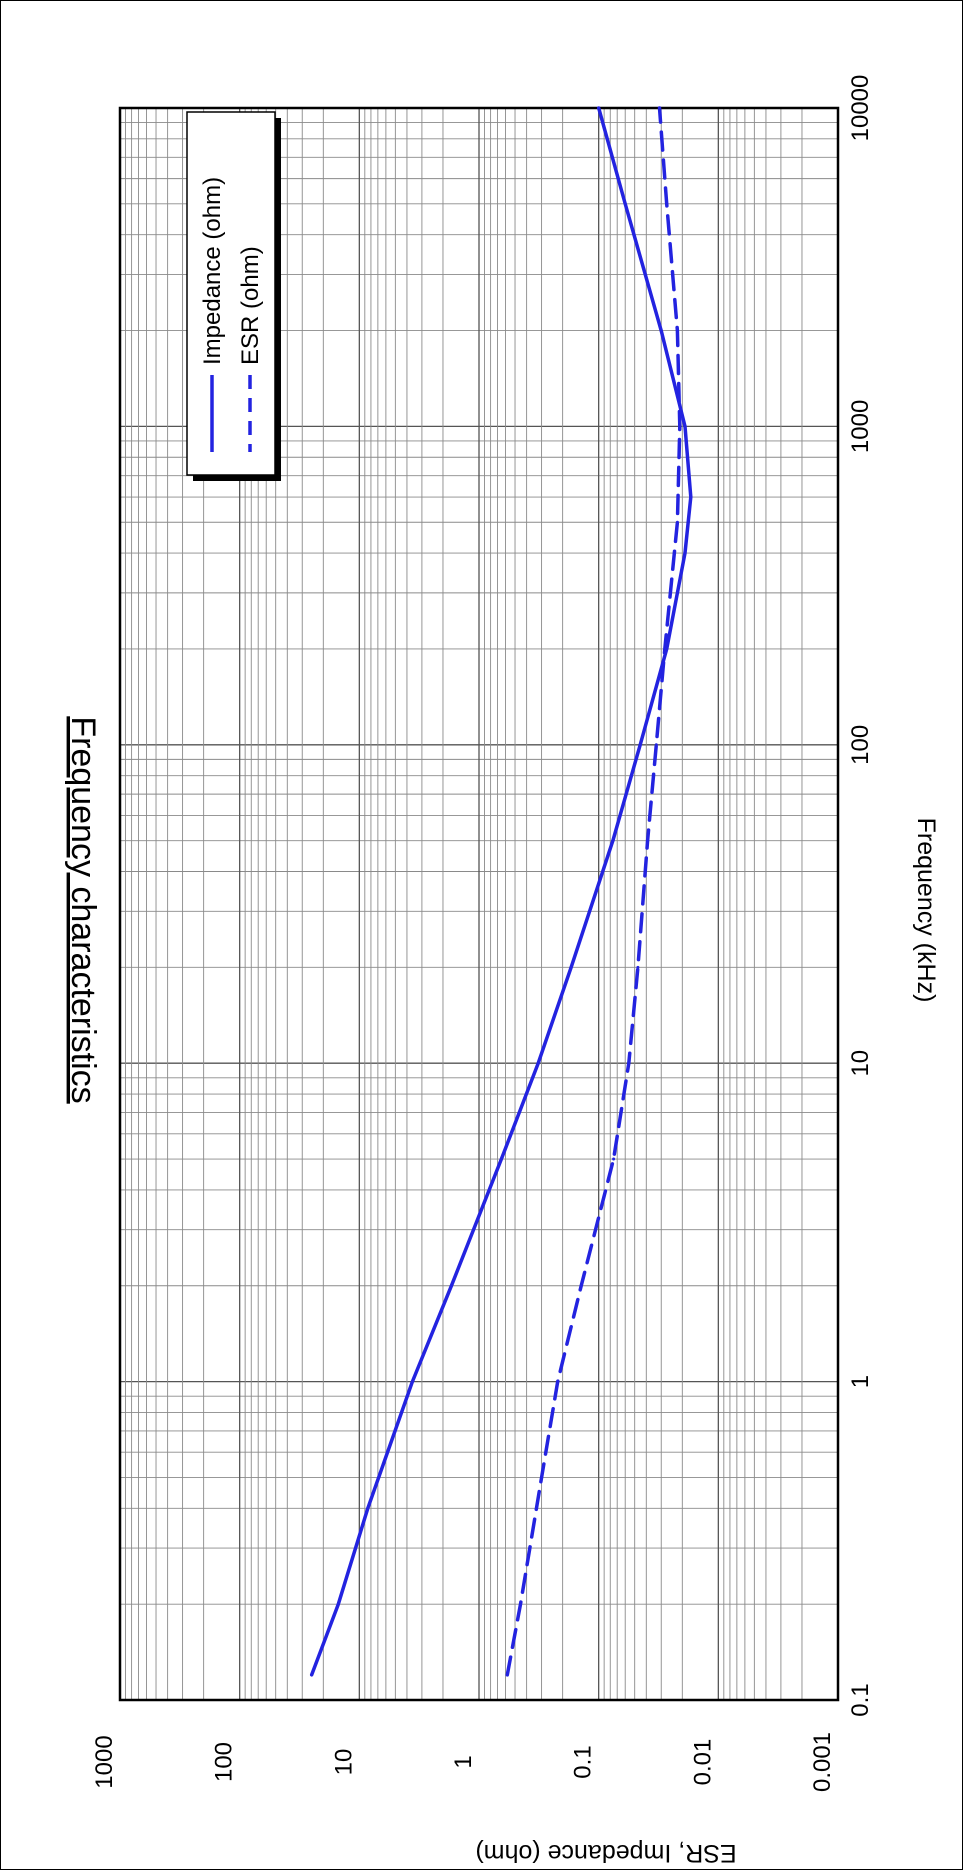  I want to click on legend: Impedance (ohm) ESR (ohm), so click(233, 296).